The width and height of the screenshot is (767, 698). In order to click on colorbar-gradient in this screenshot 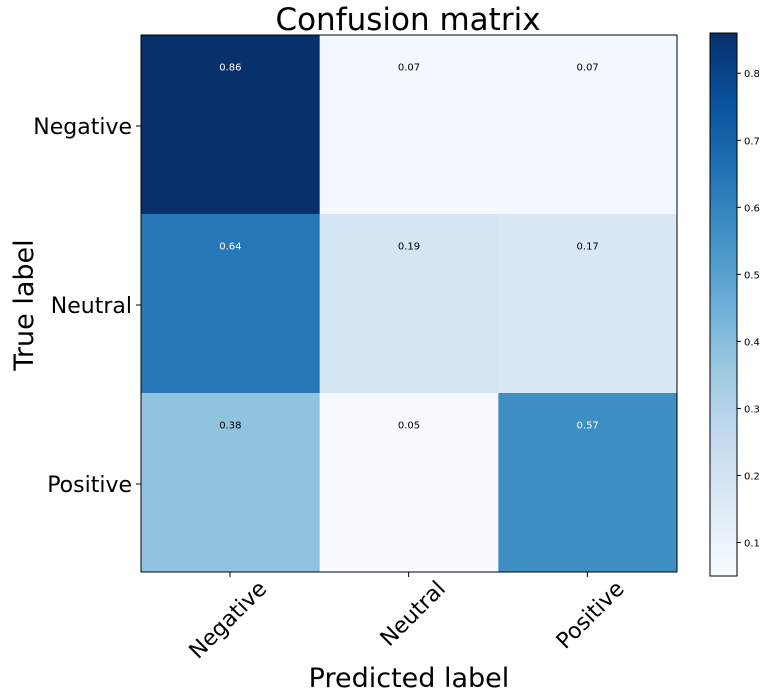, I will do `click(723, 304)`.